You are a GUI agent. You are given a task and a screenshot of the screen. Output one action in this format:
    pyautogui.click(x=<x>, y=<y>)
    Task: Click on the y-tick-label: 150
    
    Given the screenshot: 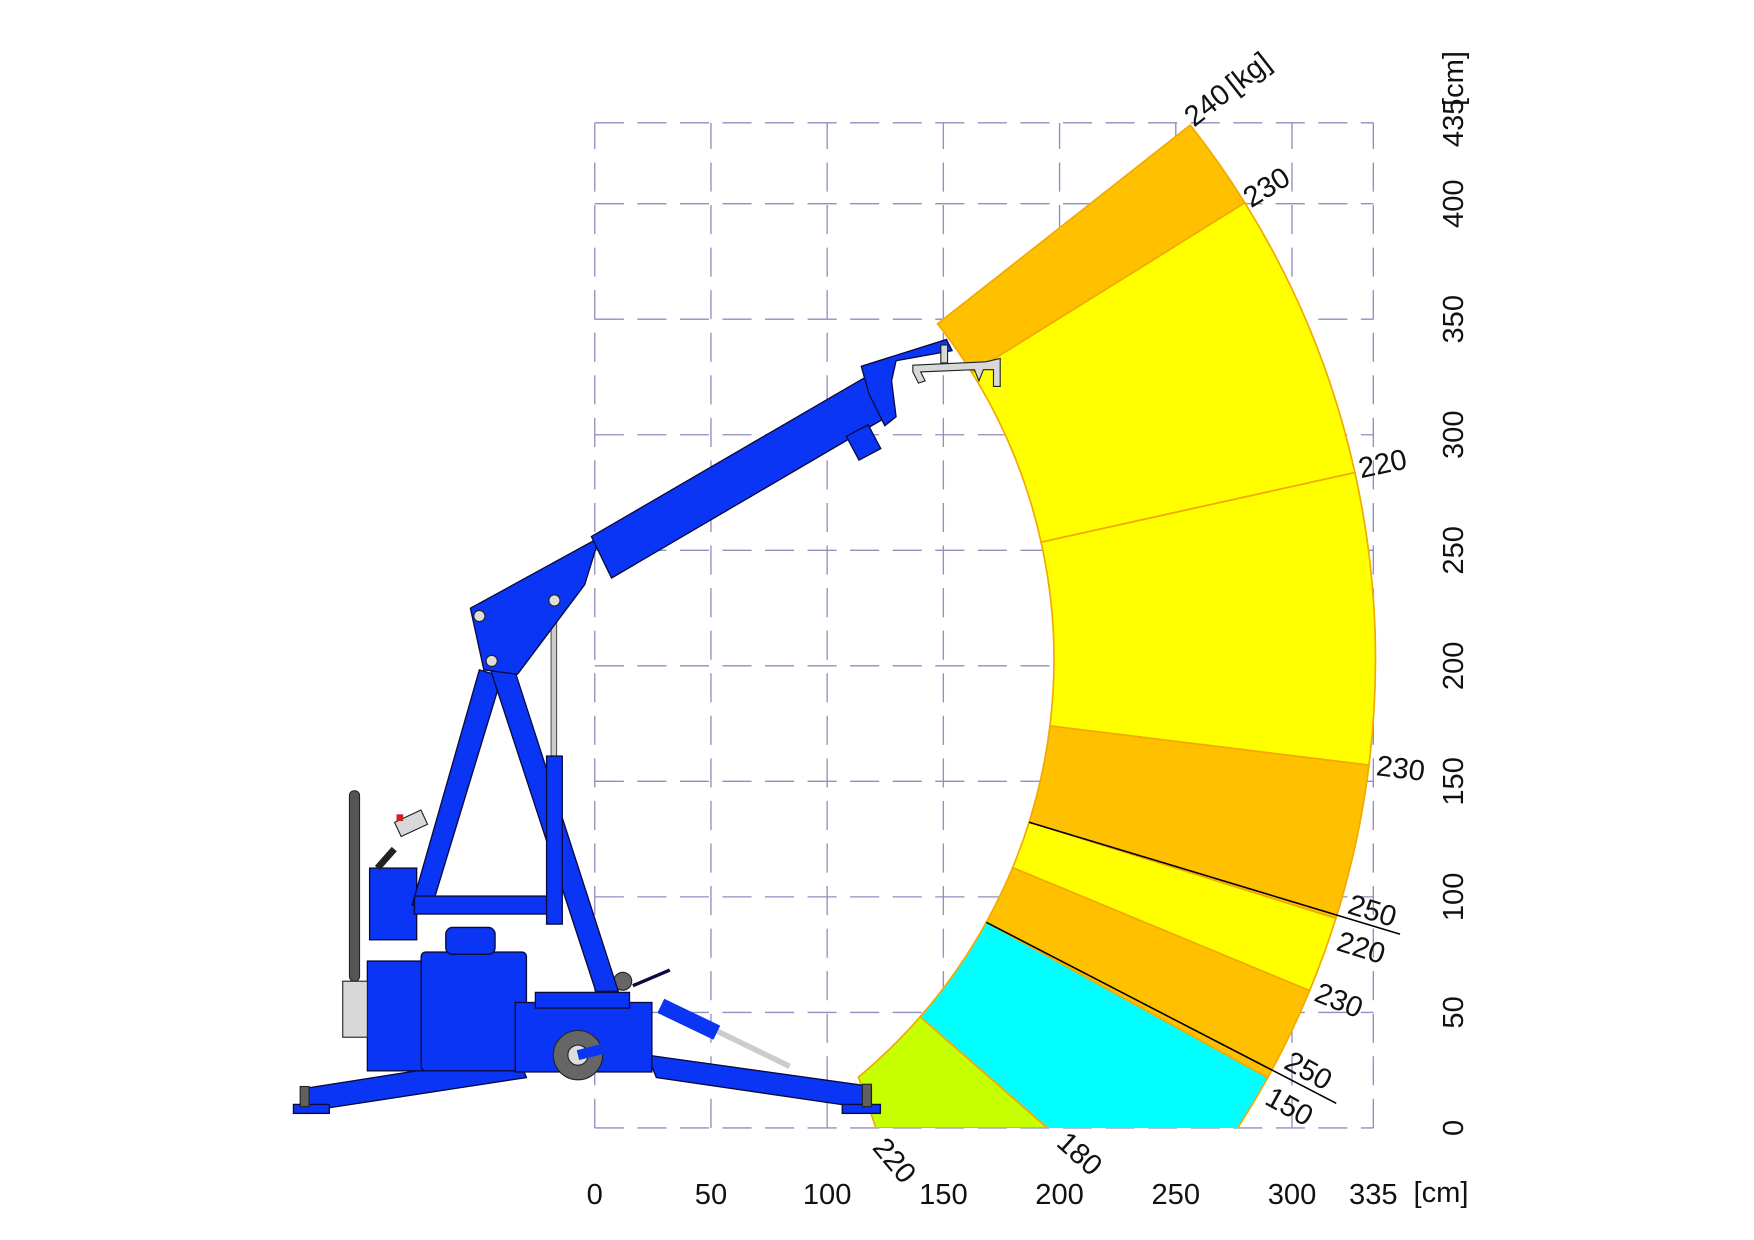 What is the action you would take?
    pyautogui.click(x=1454, y=781)
    